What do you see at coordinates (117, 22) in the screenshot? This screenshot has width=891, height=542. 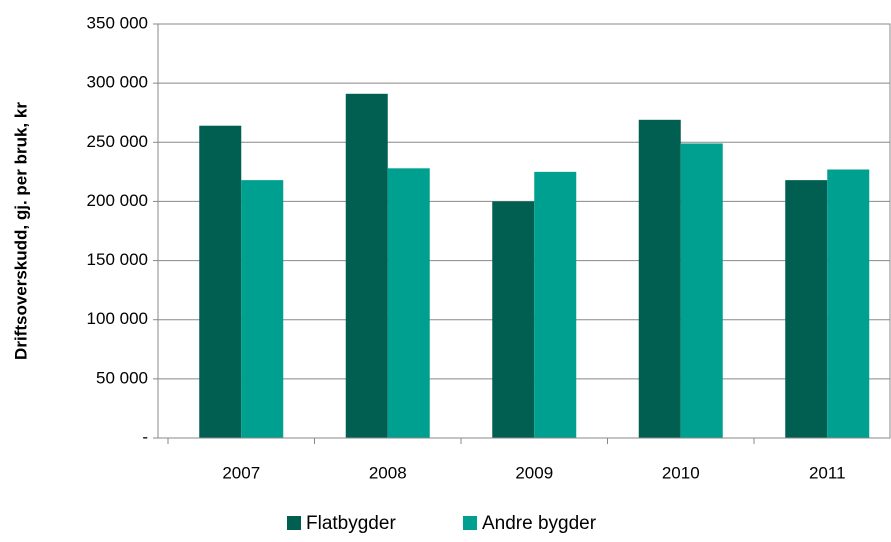 I see `y-tick-label: 350 000` at bounding box center [117, 22].